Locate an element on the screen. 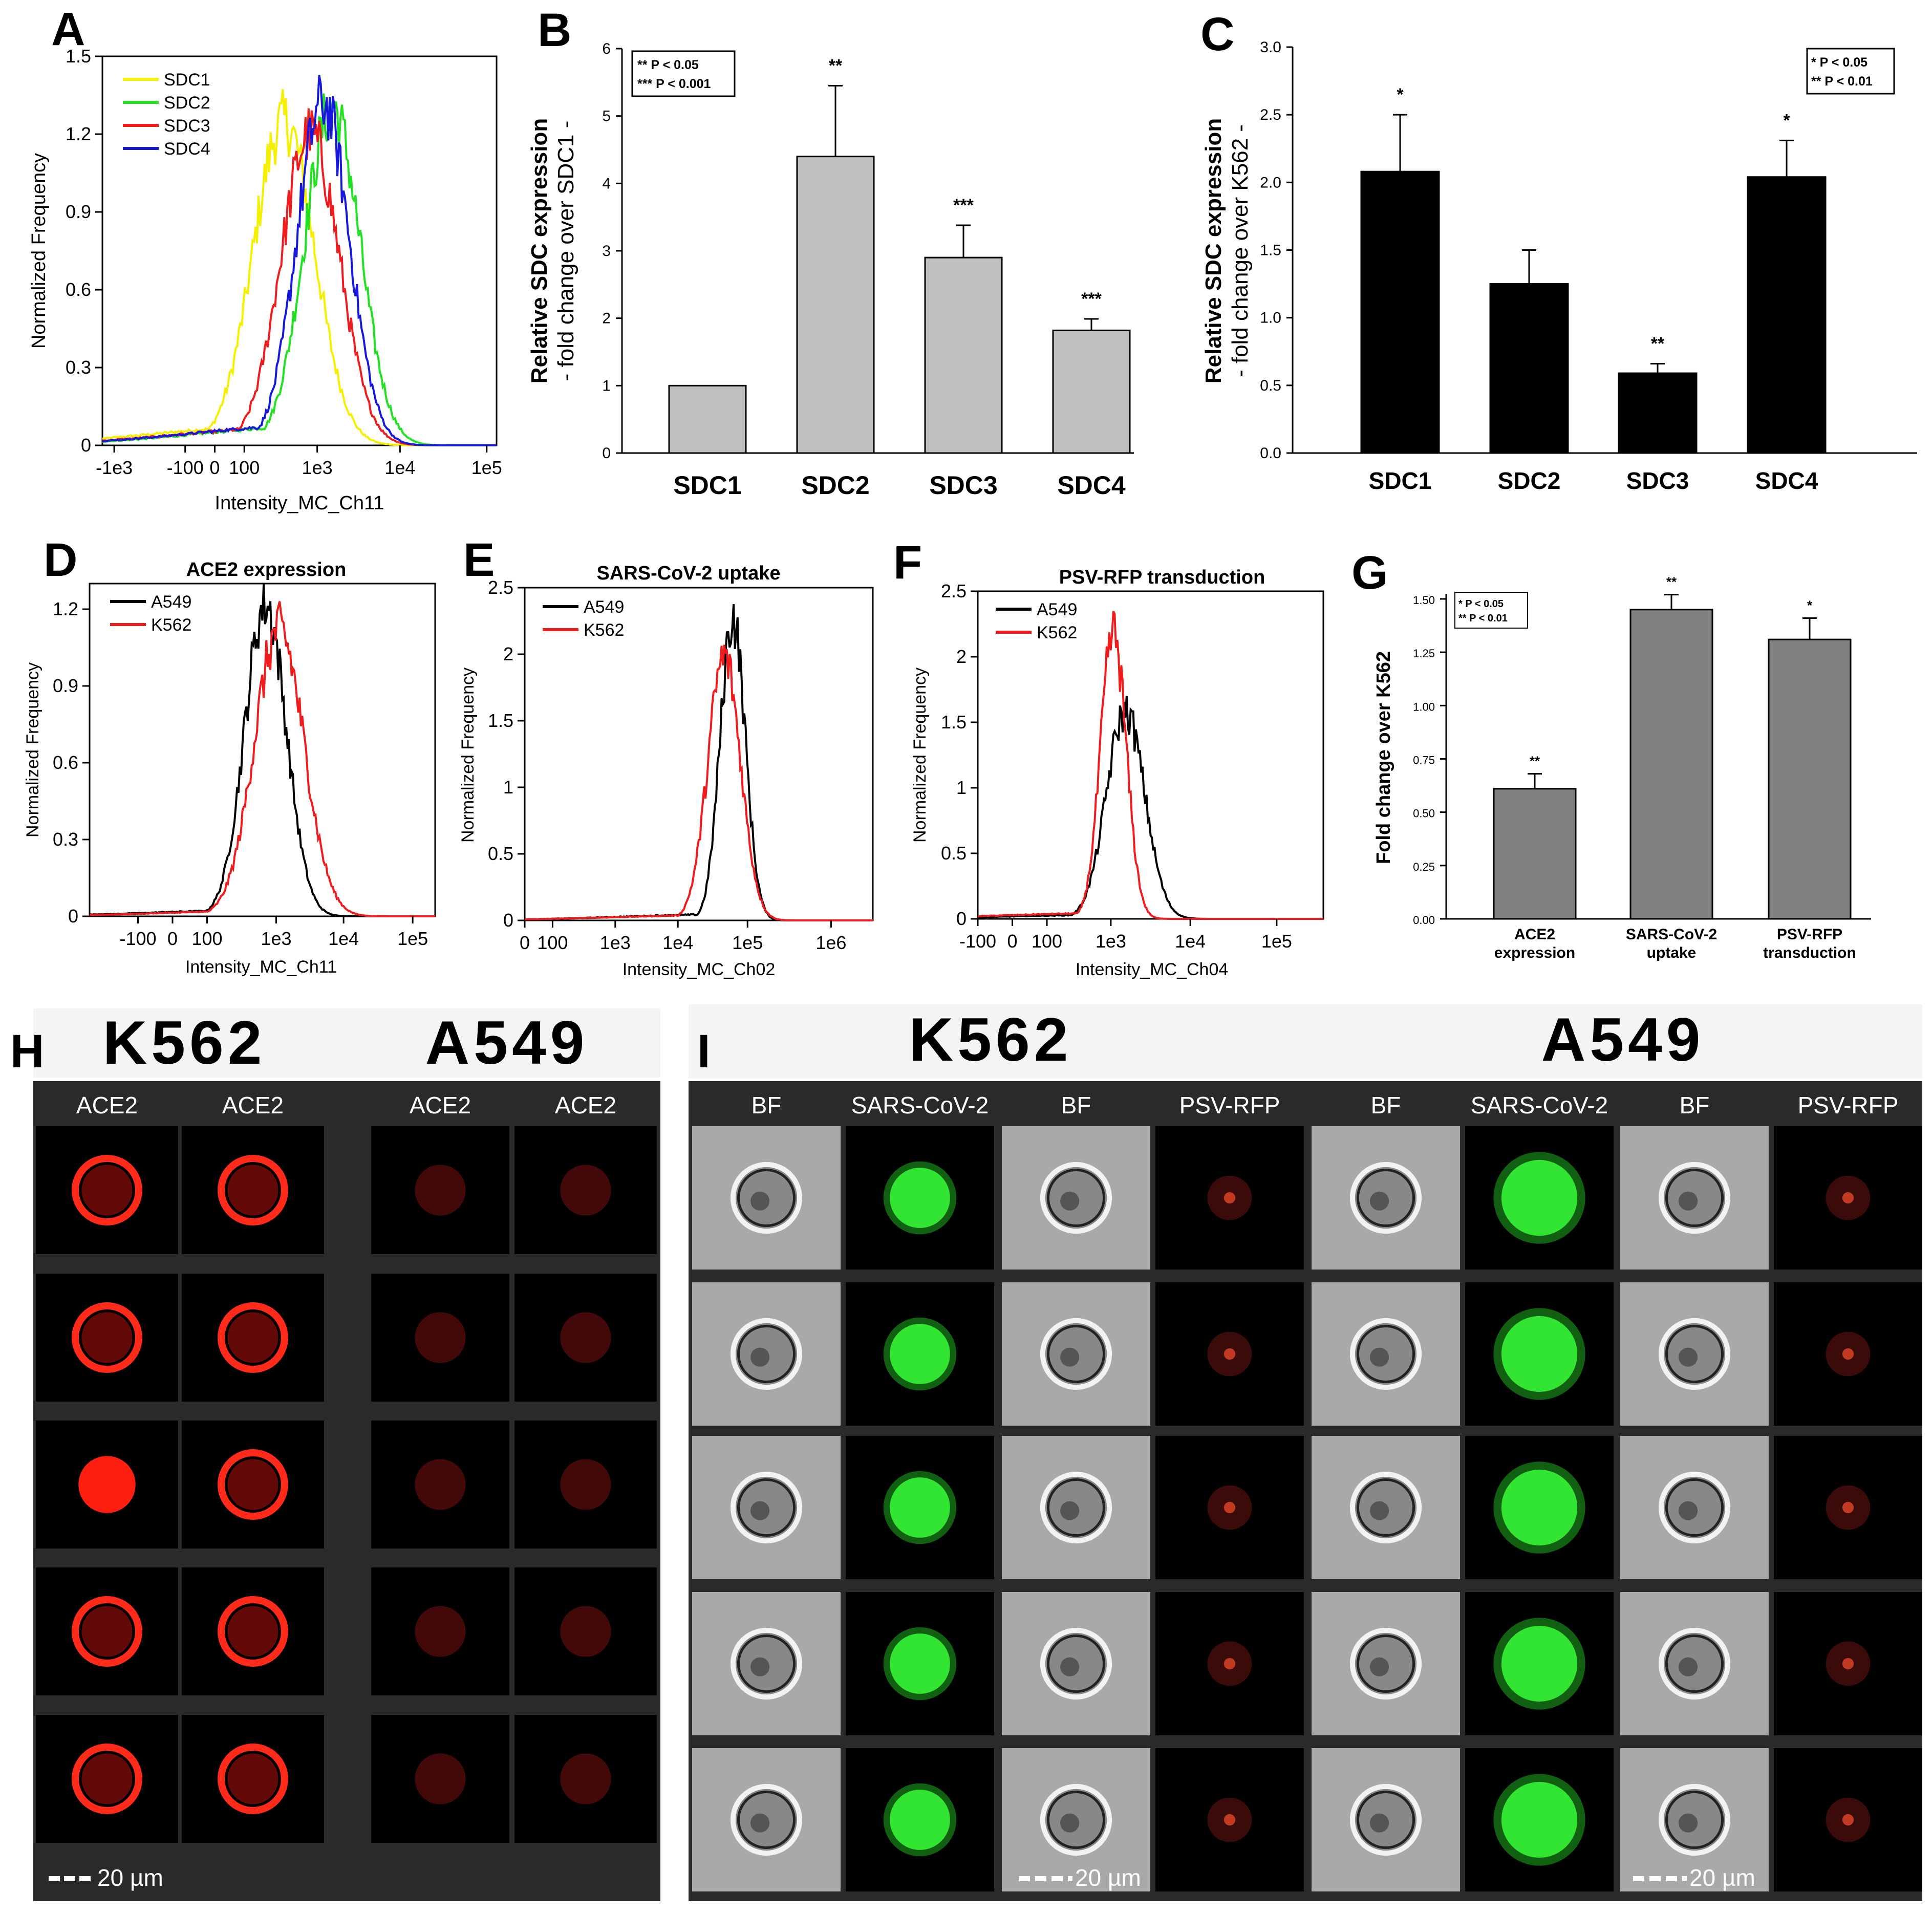  i-cell-r1-c3-spot is located at coordinates (1229, 1354).